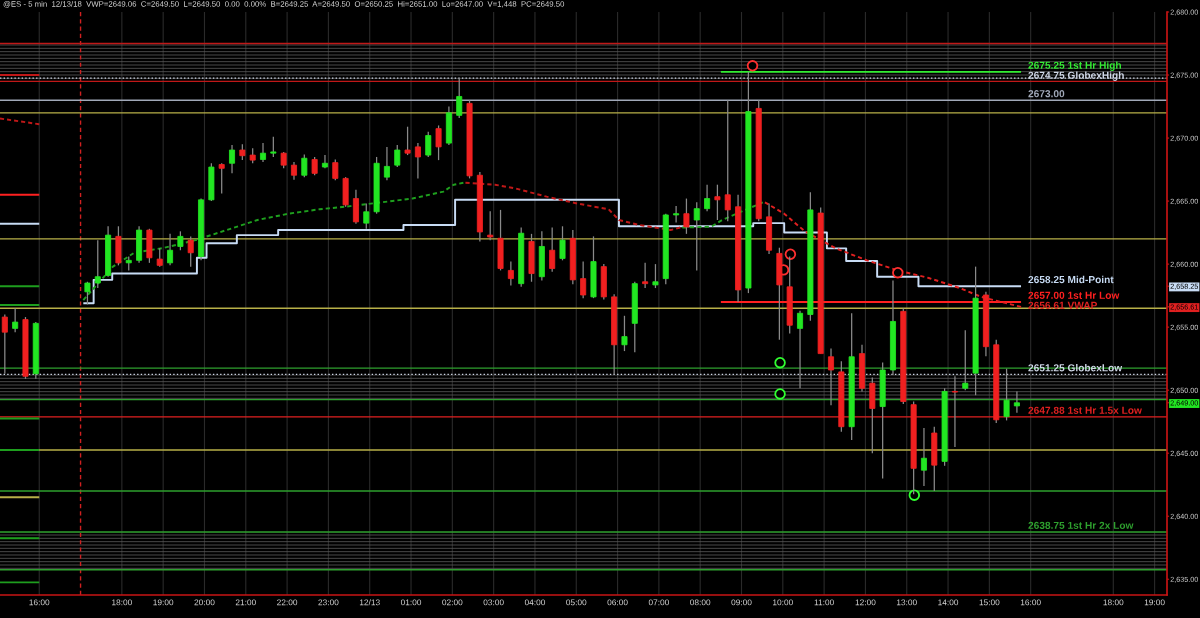  Describe the element at coordinates (1063, 305) in the screenshot. I see `series-label: 2656.61 VWAP` at that location.